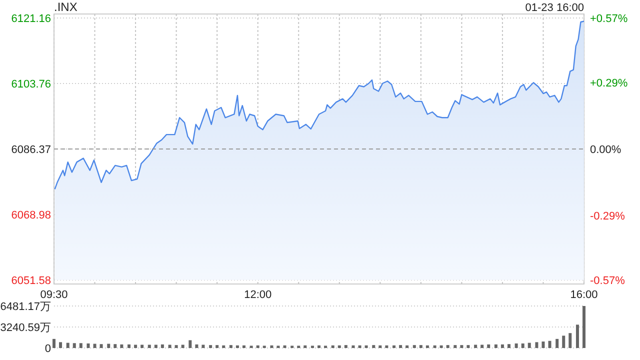 The width and height of the screenshot is (640, 360). I want to click on y-tick-label: 3240.59万, so click(25, 328).